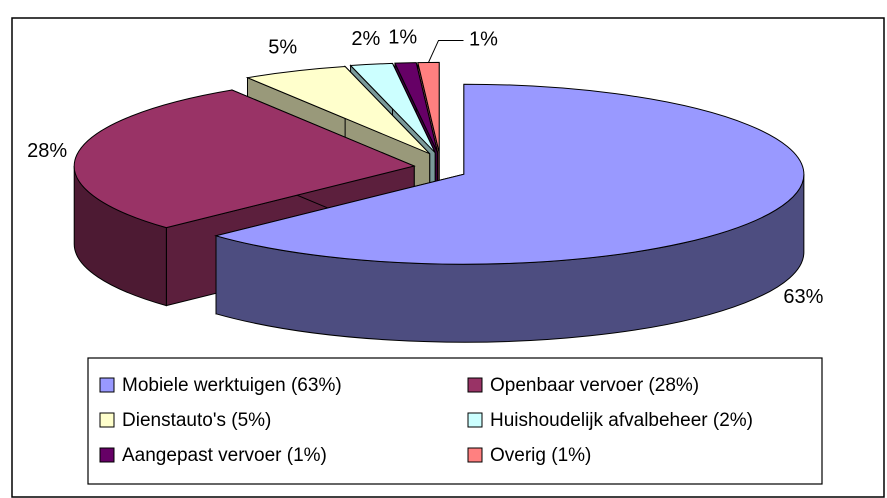  What do you see at coordinates (224, 455) in the screenshot?
I see `legend-label: Aangepast vervoer (1%)` at bounding box center [224, 455].